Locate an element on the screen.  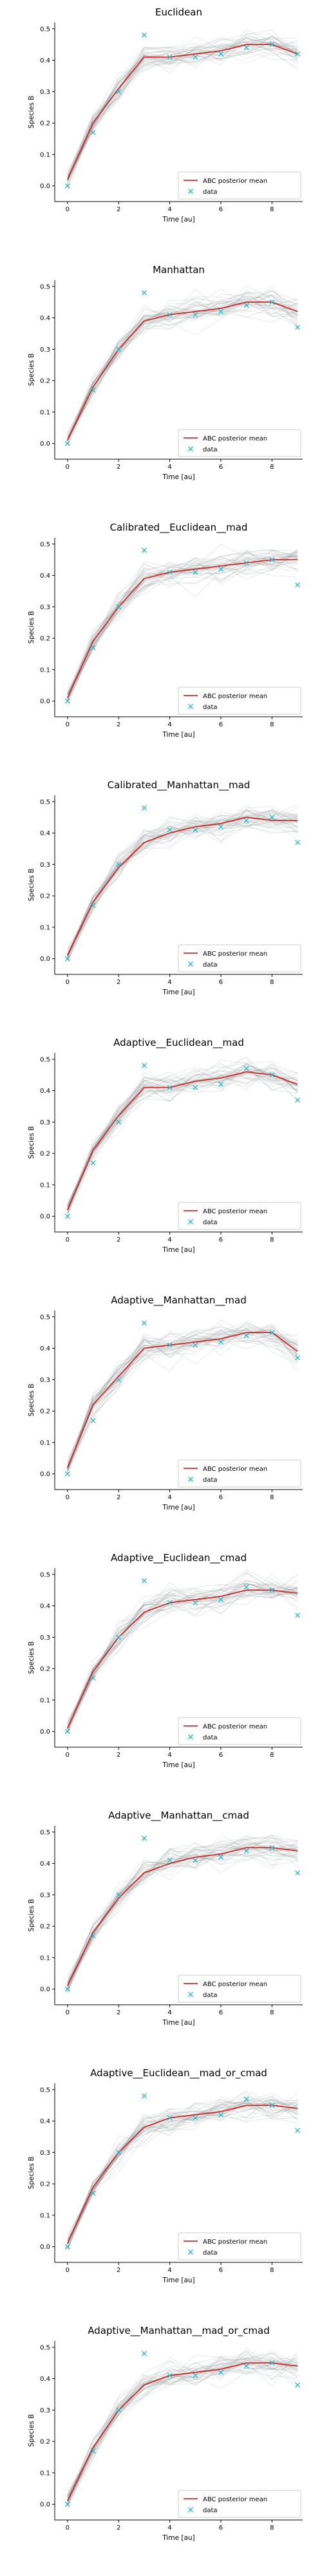
y-tick-label: 0.4 is located at coordinates (45, 1865).